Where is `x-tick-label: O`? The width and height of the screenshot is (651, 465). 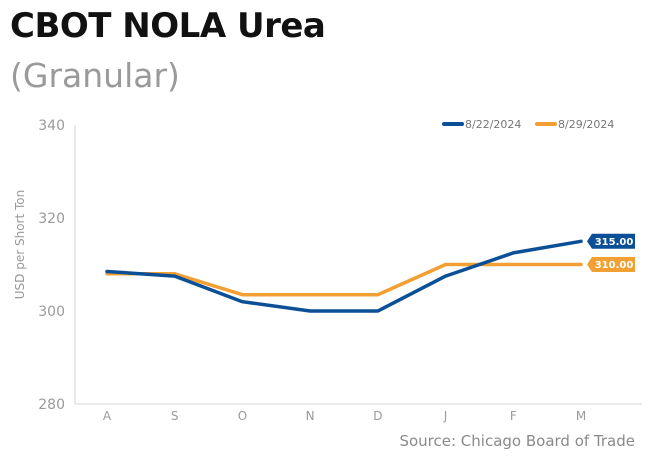 x-tick-label: O is located at coordinates (242, 416).